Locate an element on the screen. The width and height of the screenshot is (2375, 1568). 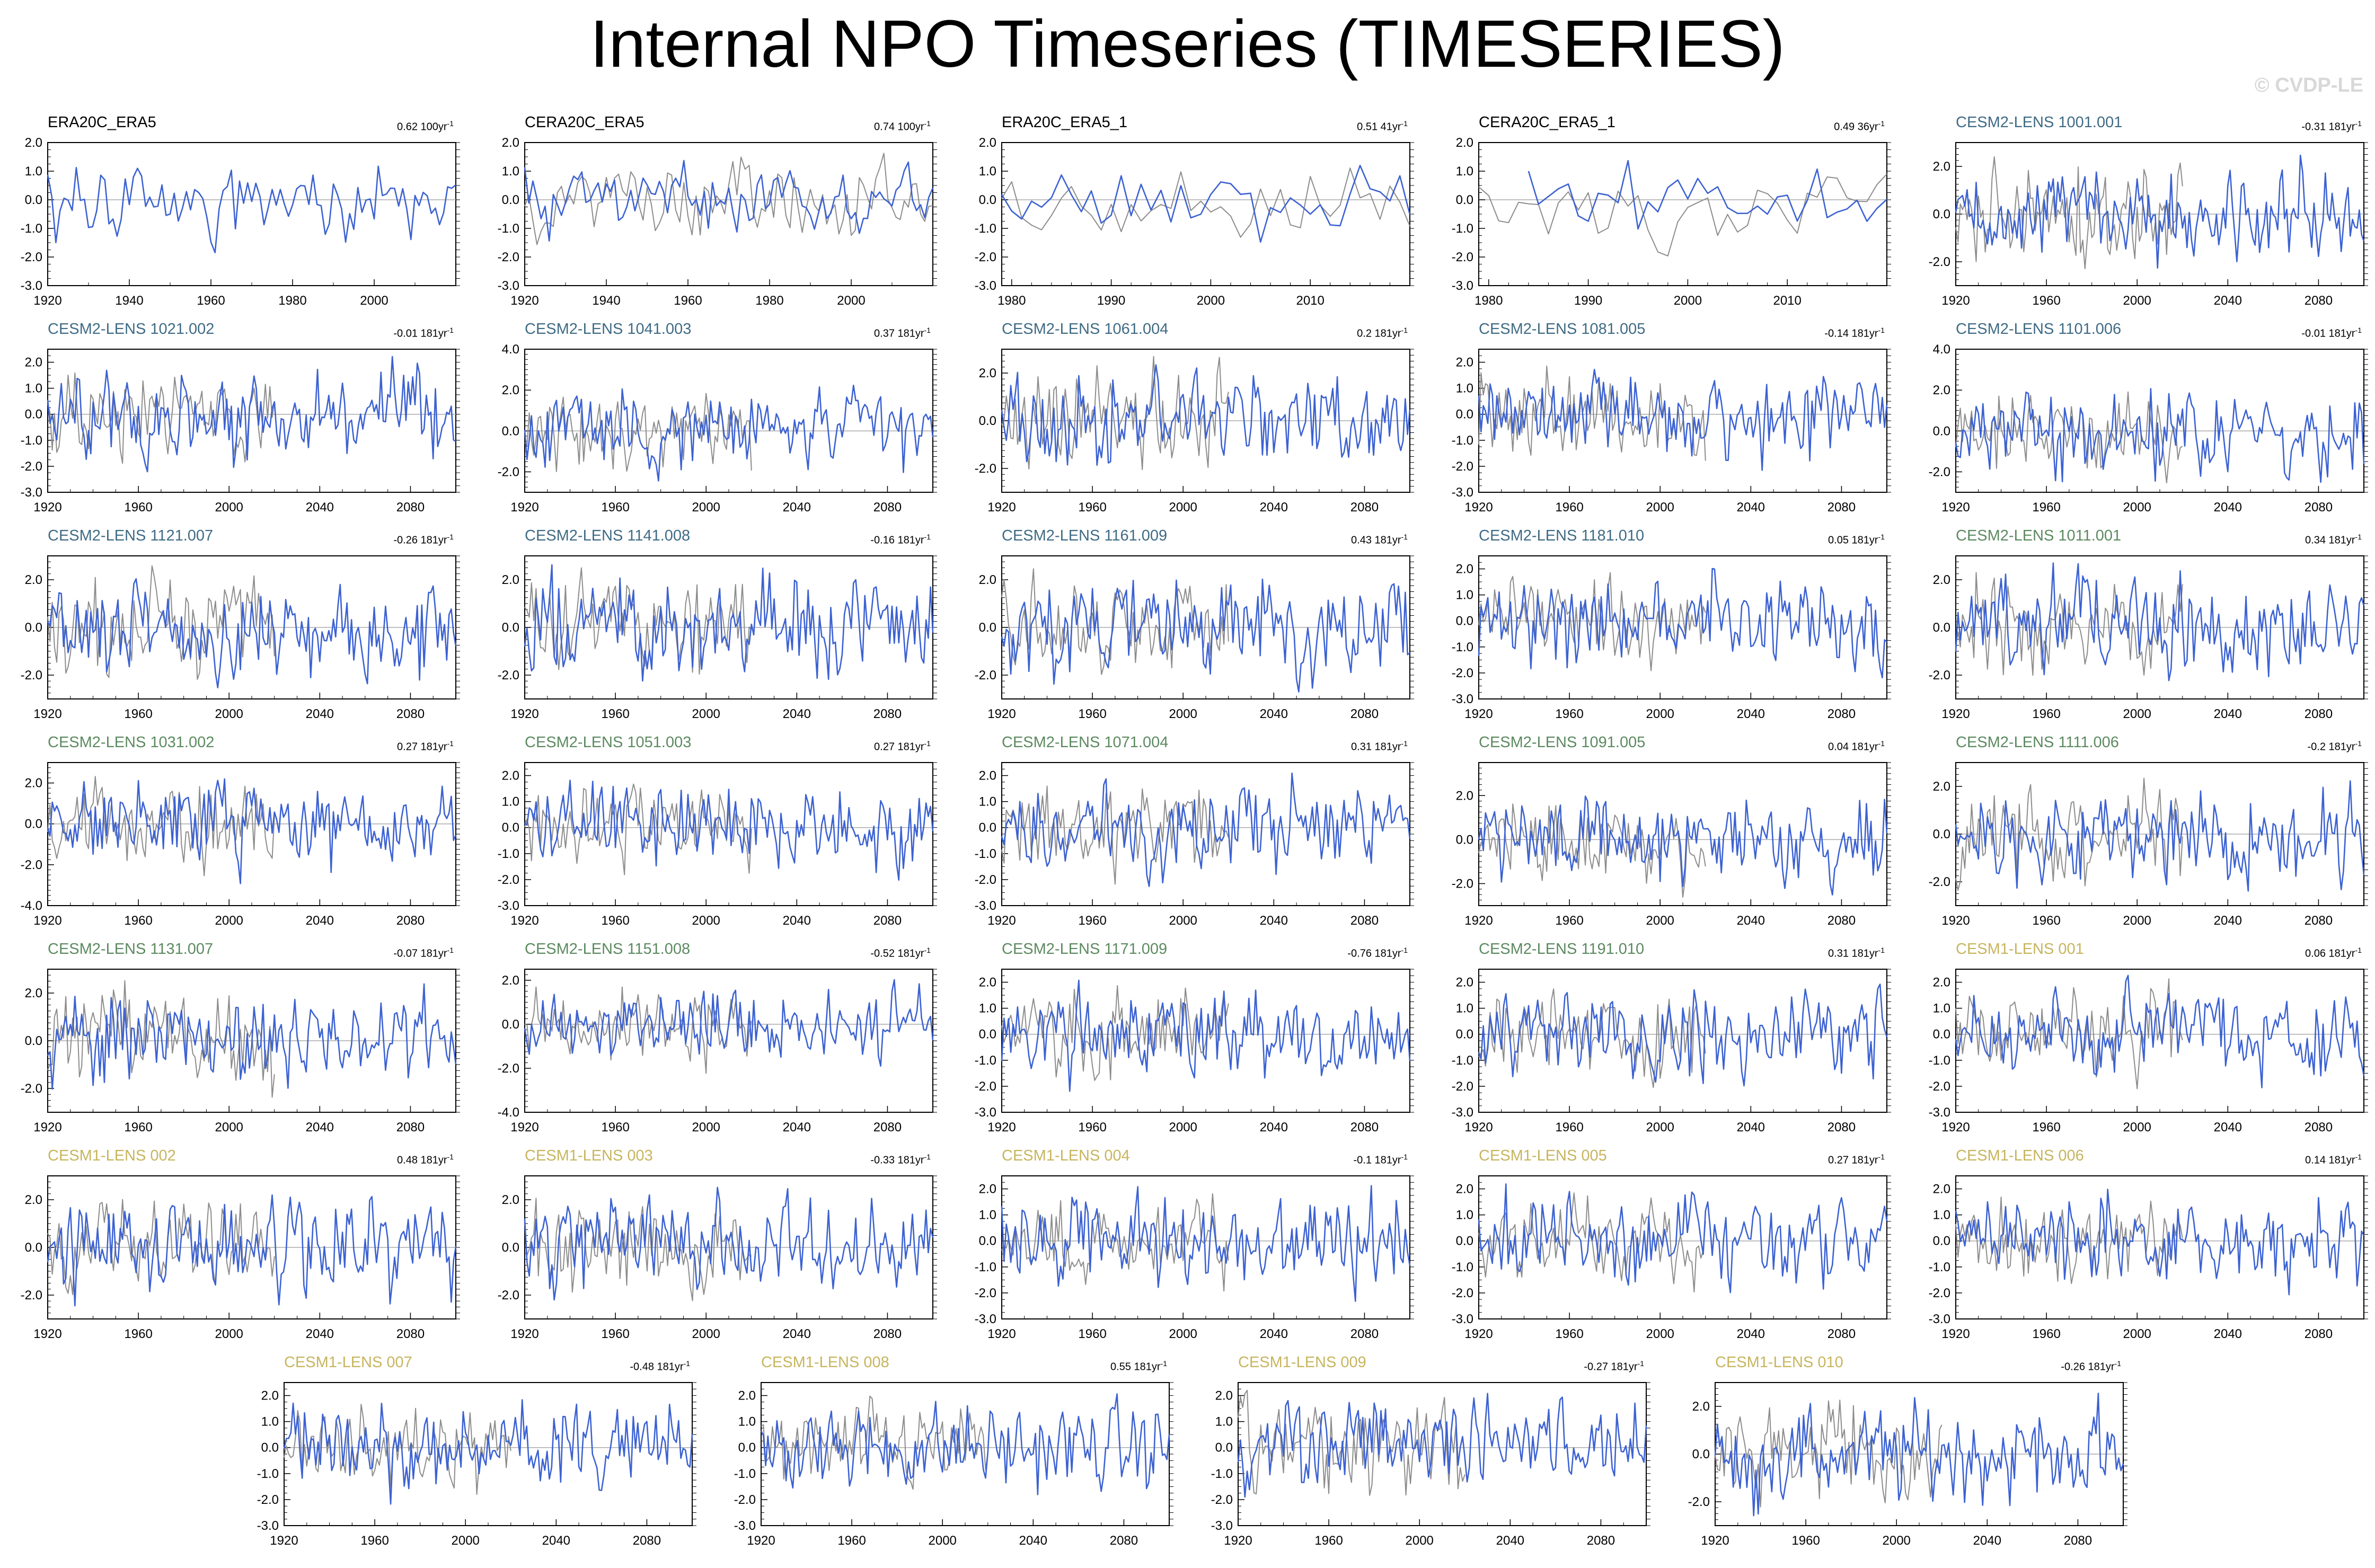
trend-value: 0.06 181yr is located at coordinates (2330, 953).